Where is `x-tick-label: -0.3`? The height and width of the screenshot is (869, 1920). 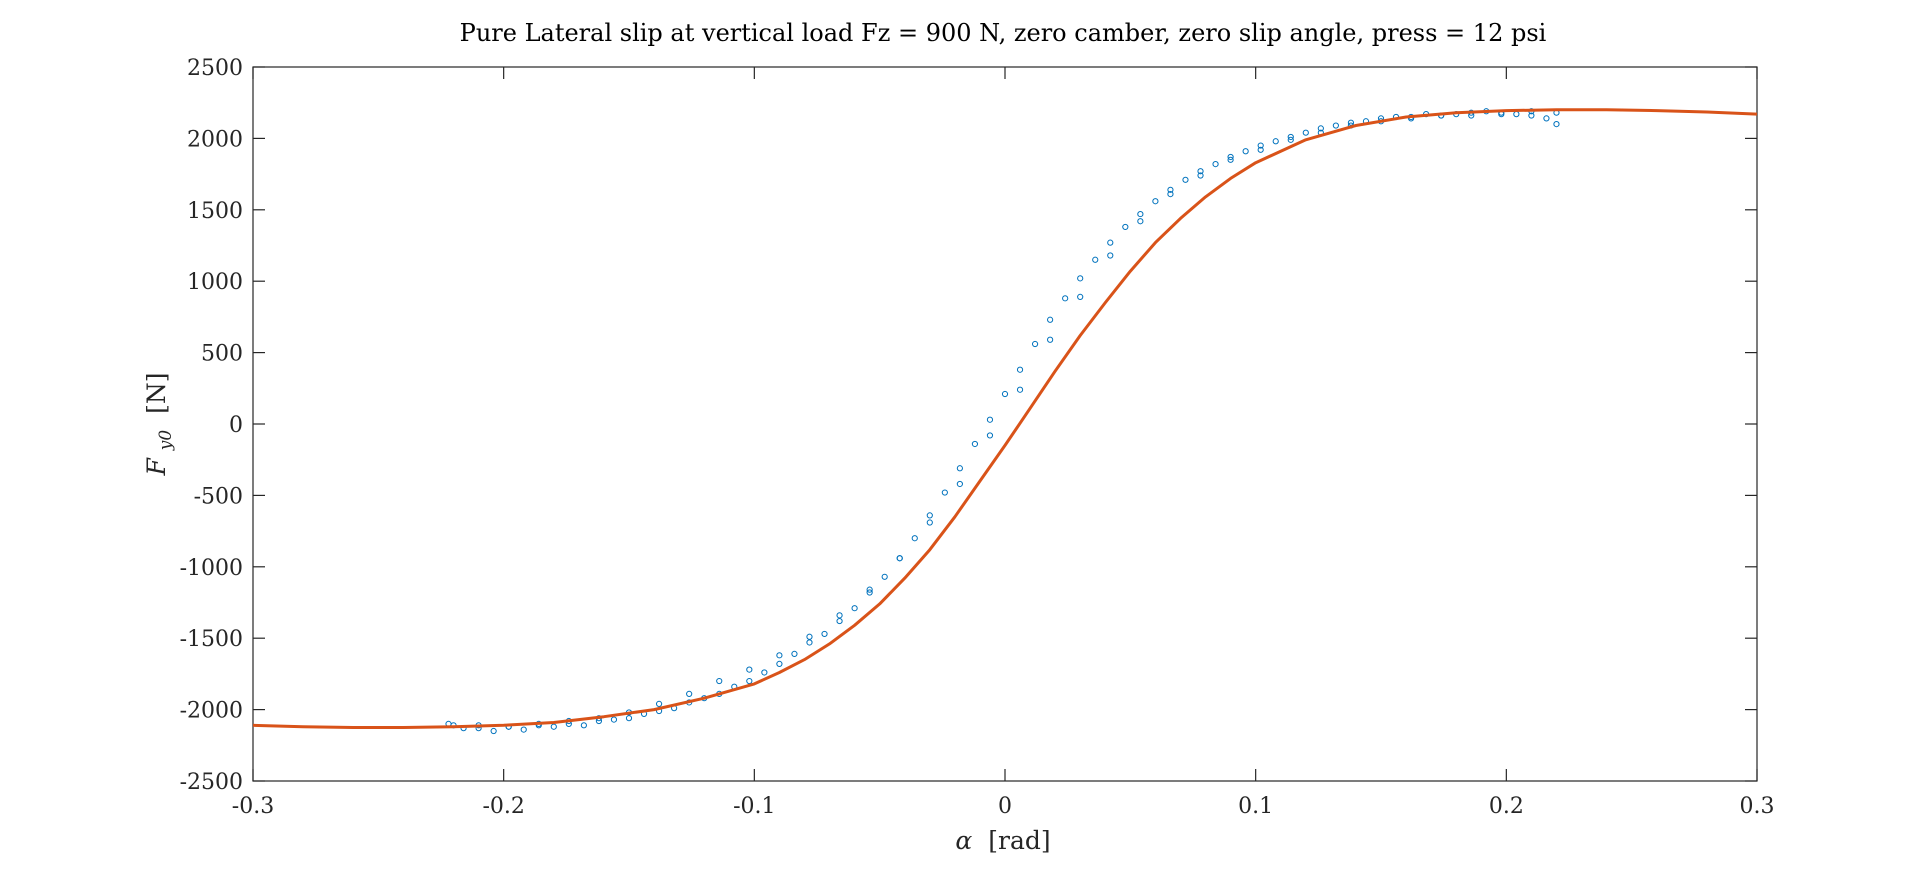 x-tick-label: -0.3 is located at coordinates (253, 806).